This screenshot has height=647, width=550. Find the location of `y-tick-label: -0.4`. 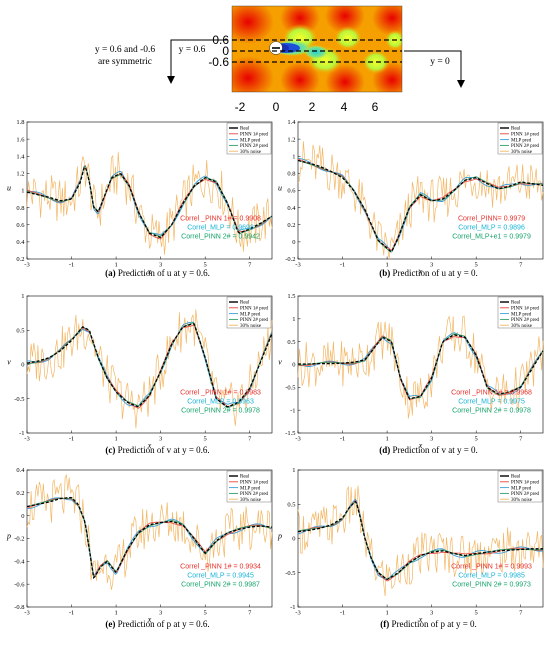

y-tick-label: -0.4 is located at coordinates (19, 562).